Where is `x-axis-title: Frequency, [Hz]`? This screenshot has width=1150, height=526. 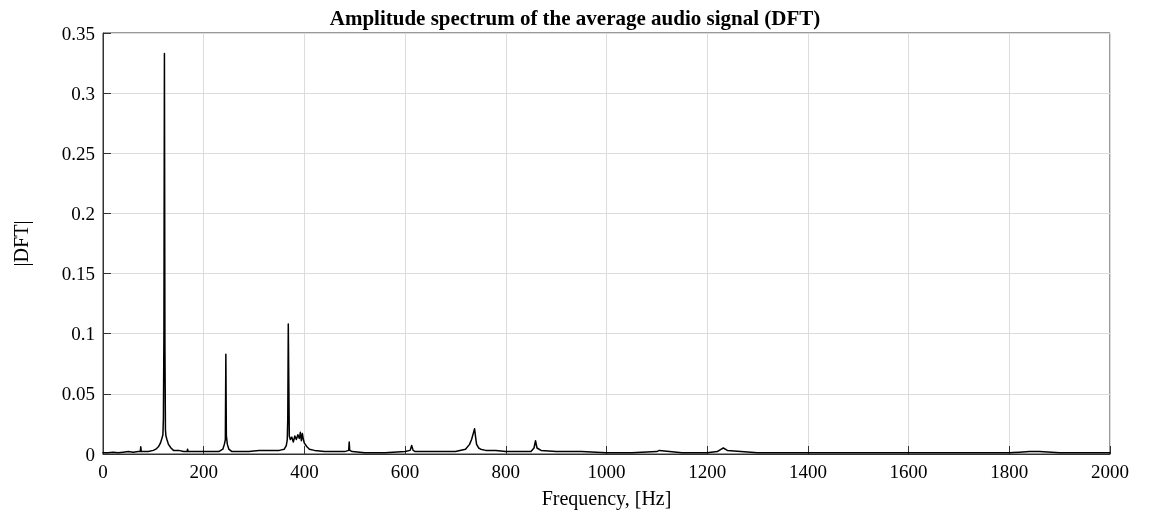
x-axis-title: Frequency, [Hz] is located at coordinates (606, 498).